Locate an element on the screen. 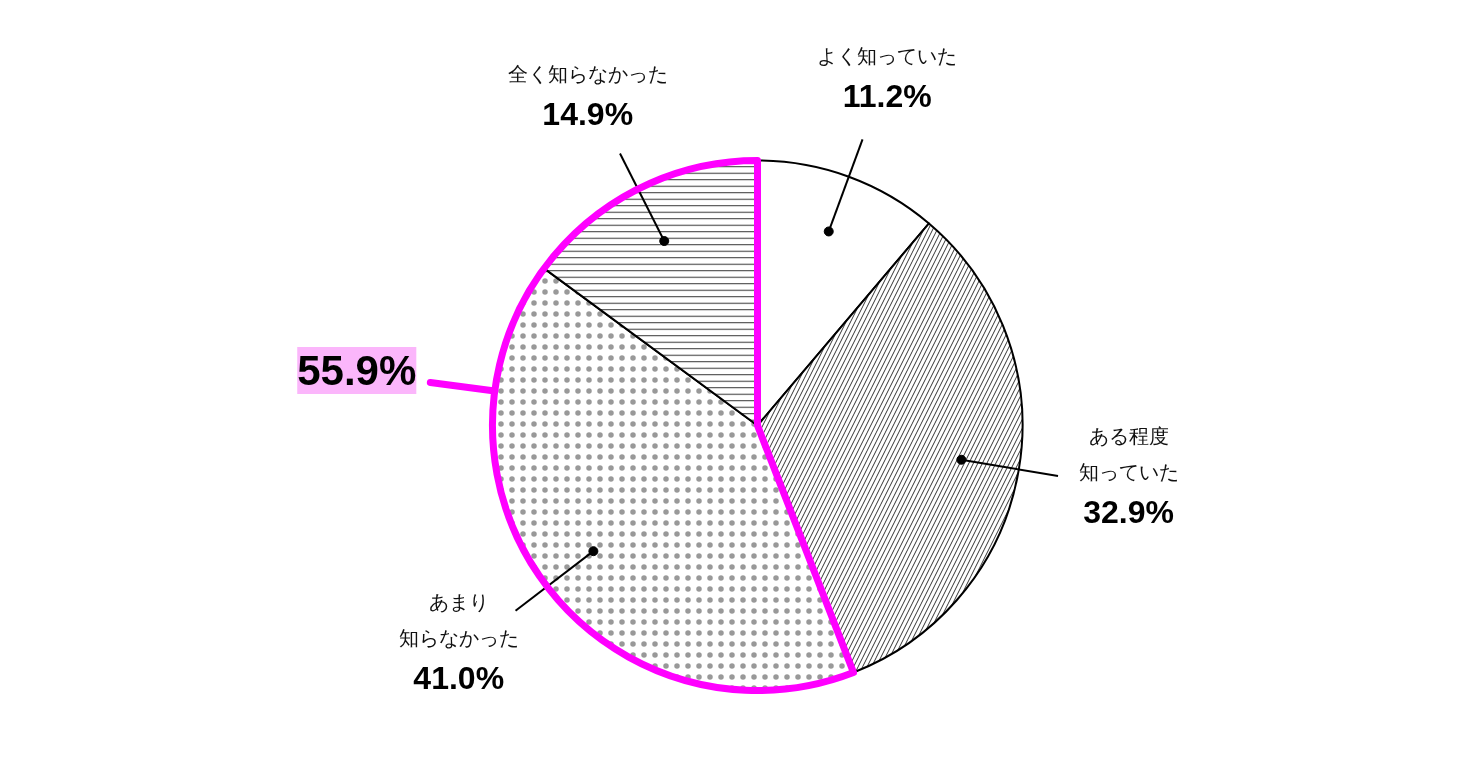 This screenshot has width=1480, height=764. data-label: 41.0% is located at coordinates (459, 678).